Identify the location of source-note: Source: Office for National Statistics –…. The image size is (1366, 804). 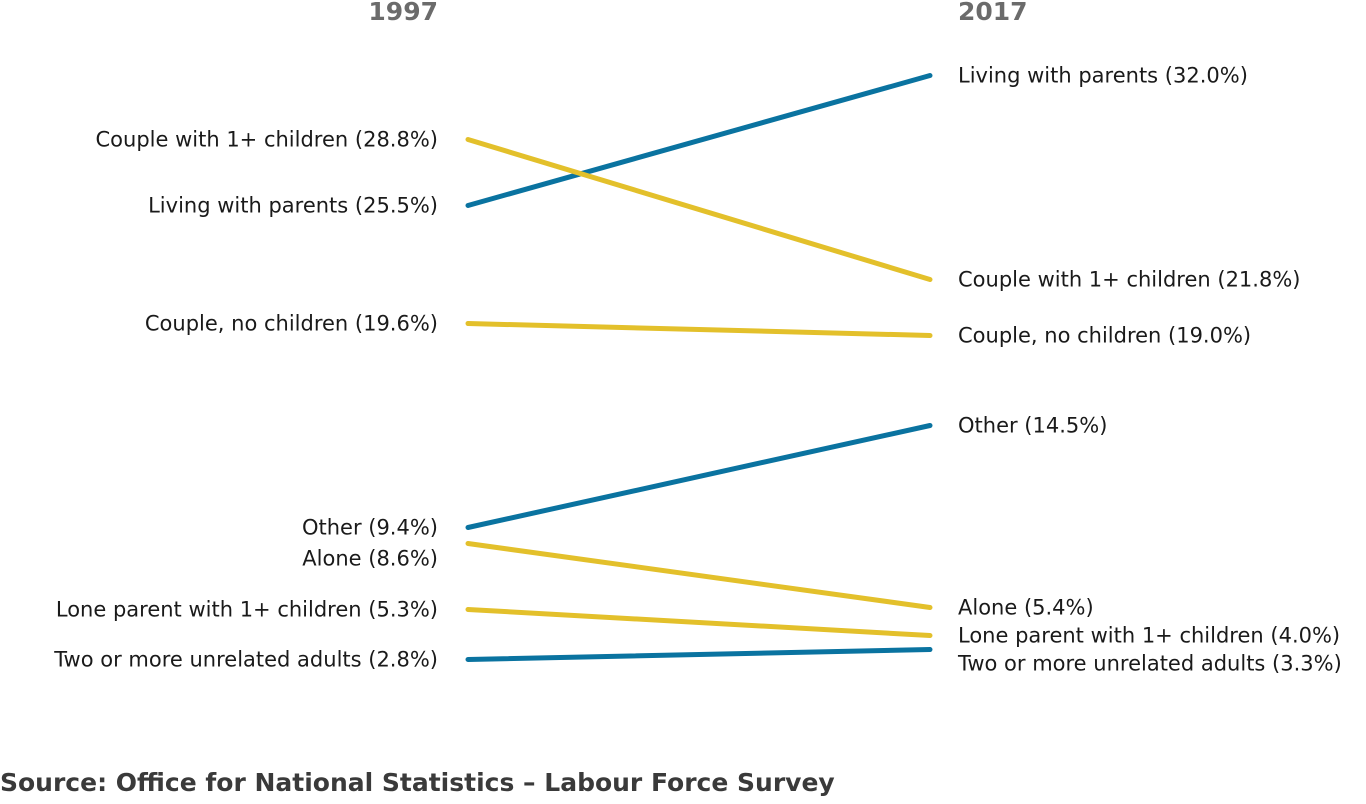
(417, 782).